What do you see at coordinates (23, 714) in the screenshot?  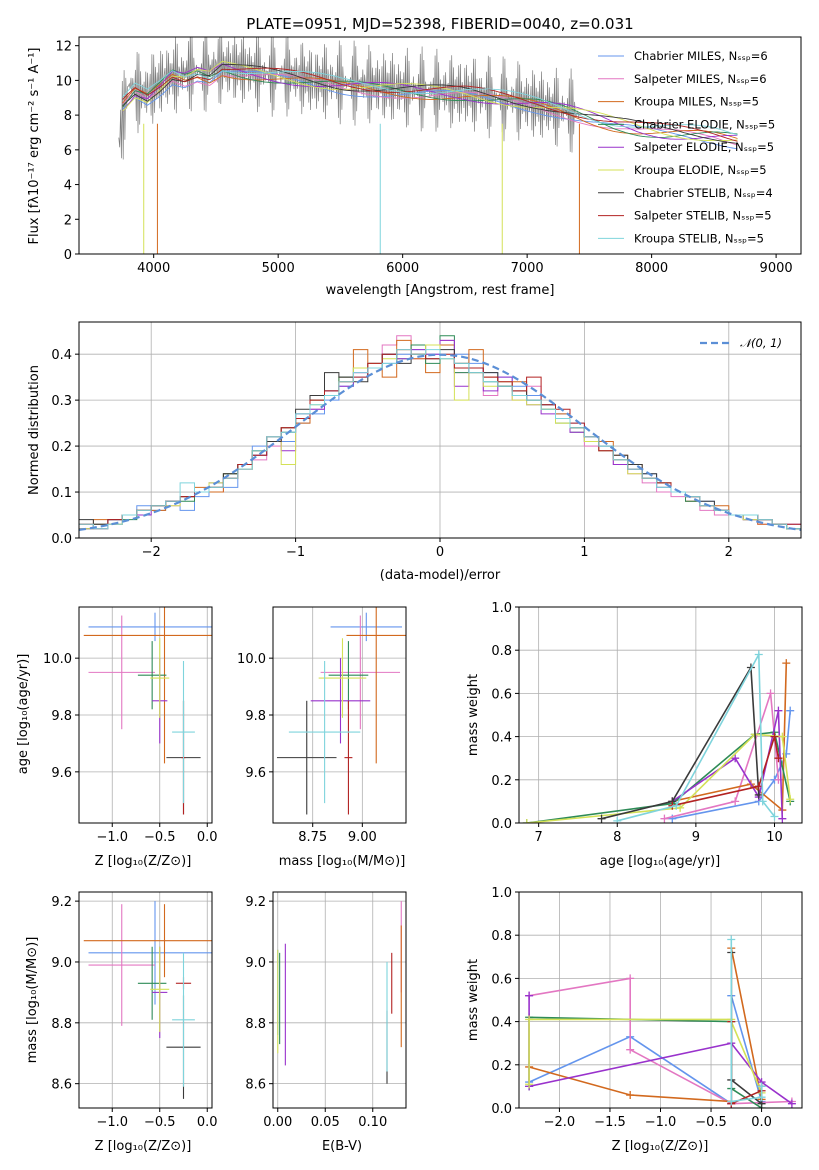 I see `age-z-ylabel: age [log₁₀(age/yr)]` at bounding box center [23, 714].